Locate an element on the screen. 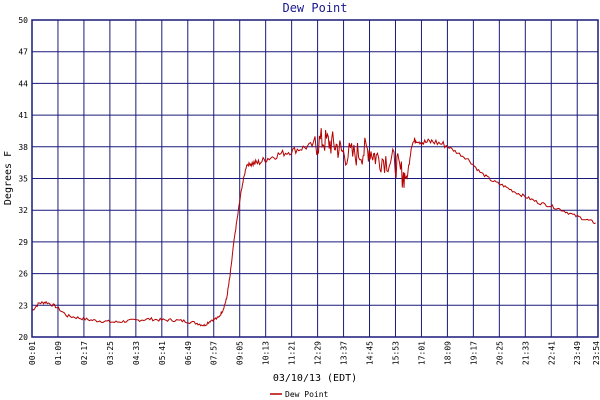 This screenshot has height=400, width=600. x-tick-label: 10:13 is located at coordinates (266, 353).